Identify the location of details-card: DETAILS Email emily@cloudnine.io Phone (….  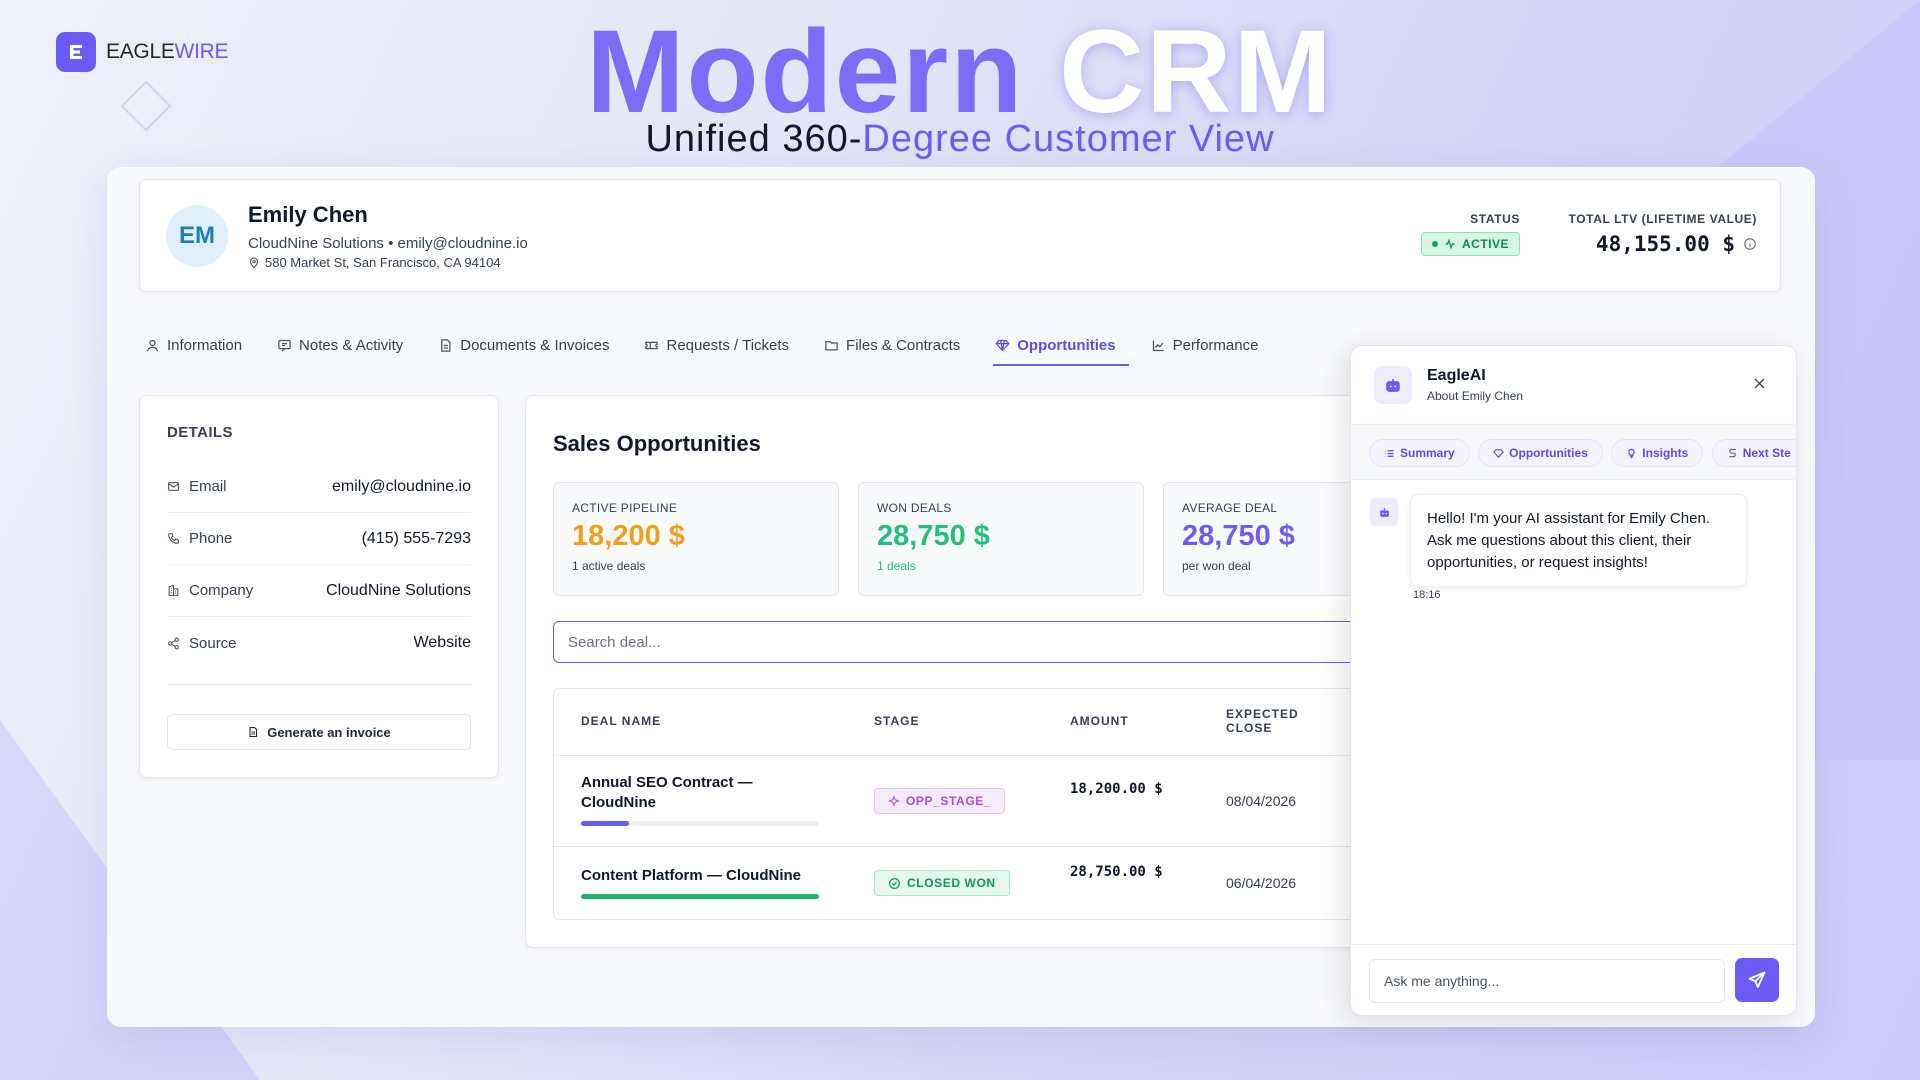
(319, 586).